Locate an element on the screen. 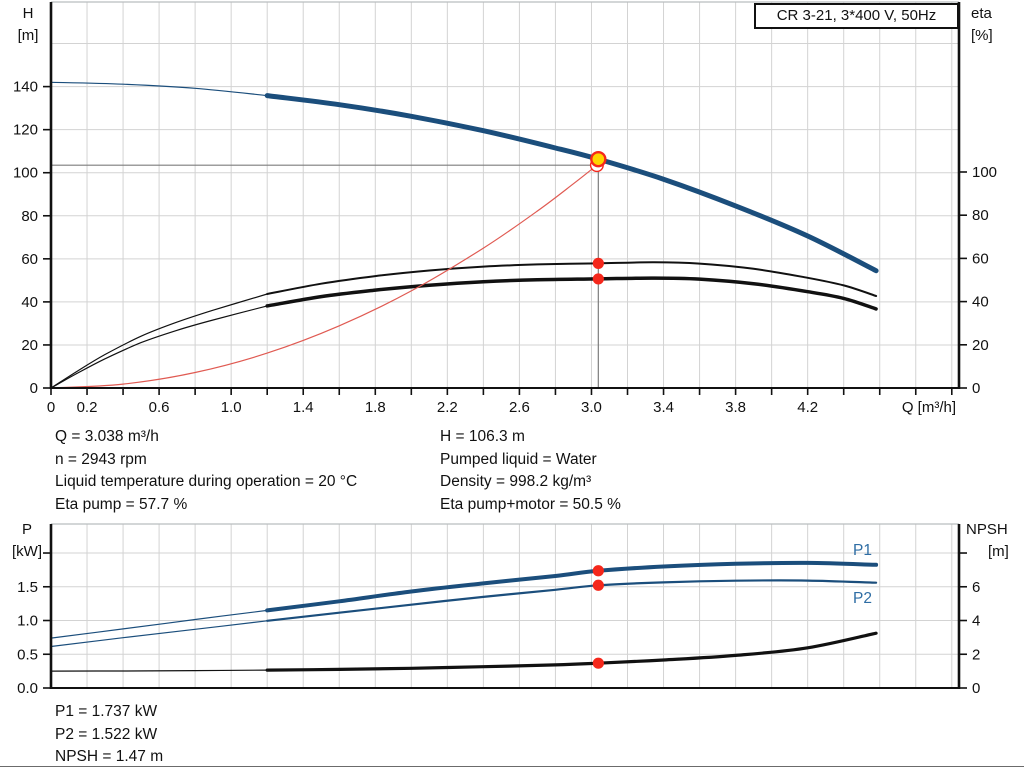 The height and width of the screenshot is (781, 1024). P1-curve-thin is located at coordinates (159, 624).